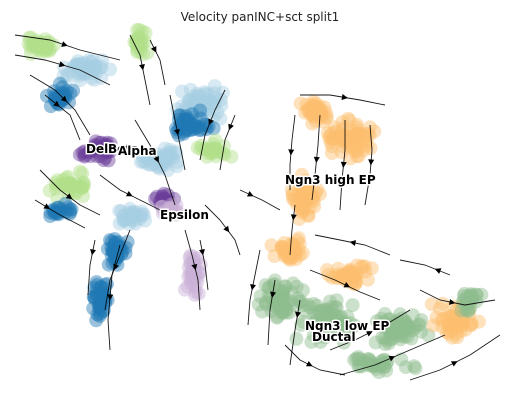  I want to click on label-ngn3-high-ep: Ngn3 high EP, so click(330, 180).